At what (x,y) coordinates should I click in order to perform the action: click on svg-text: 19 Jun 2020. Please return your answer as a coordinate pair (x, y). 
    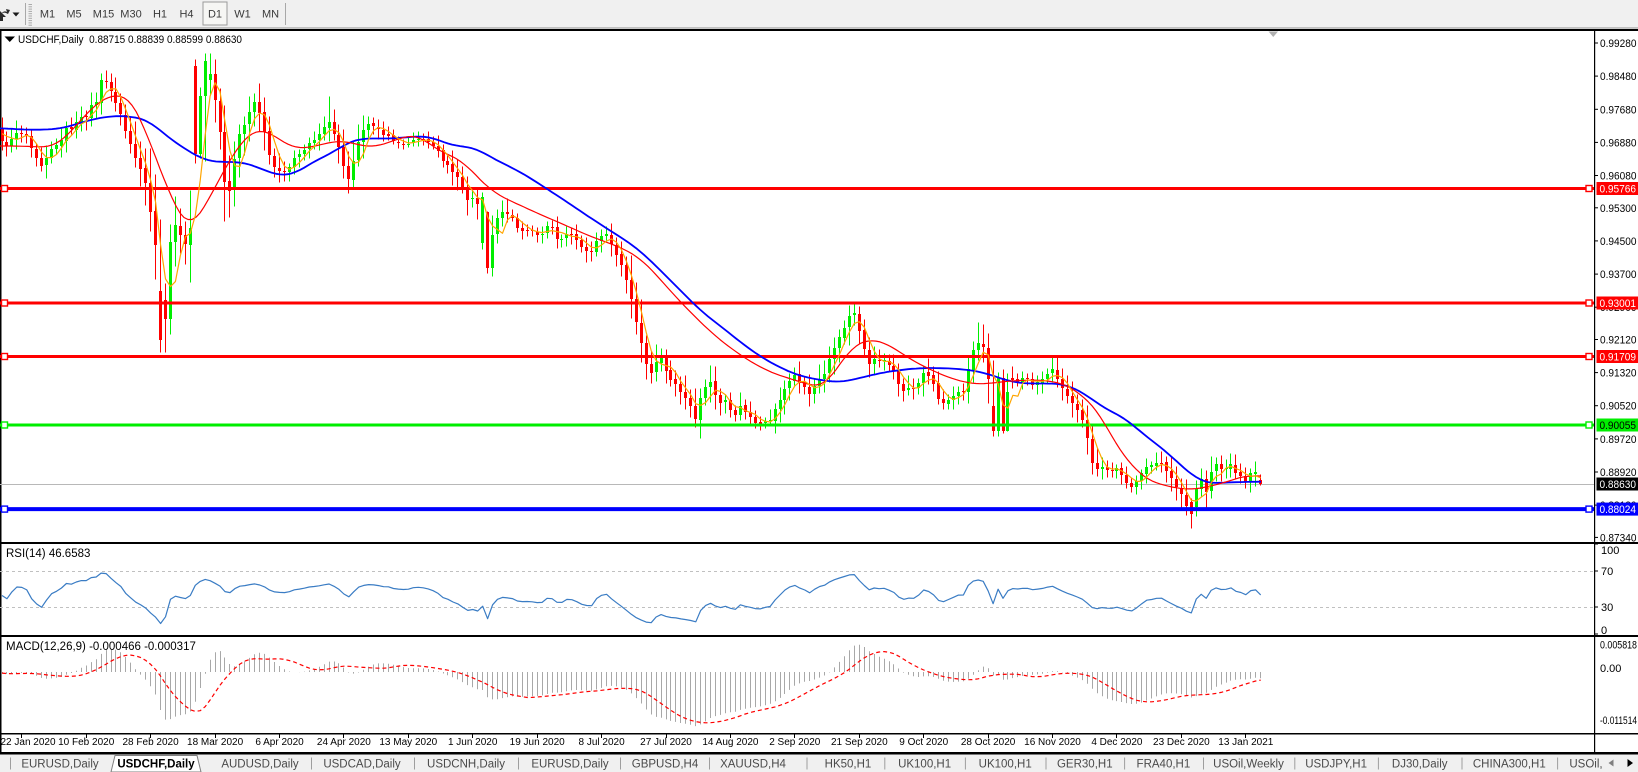
    Looking at the image, I should click on (537, 742).